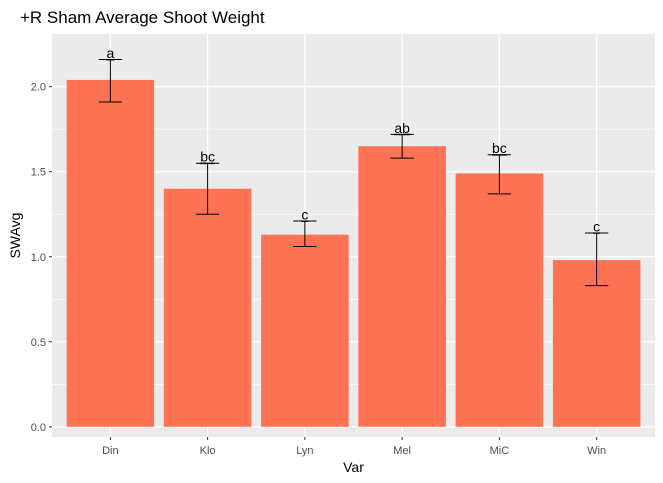 The height and width of the screenshot is (483, 663). What do you see at coordinates (207, 307) in the screenshot?
I see `bar-klo` at bounding box center [207, 307].